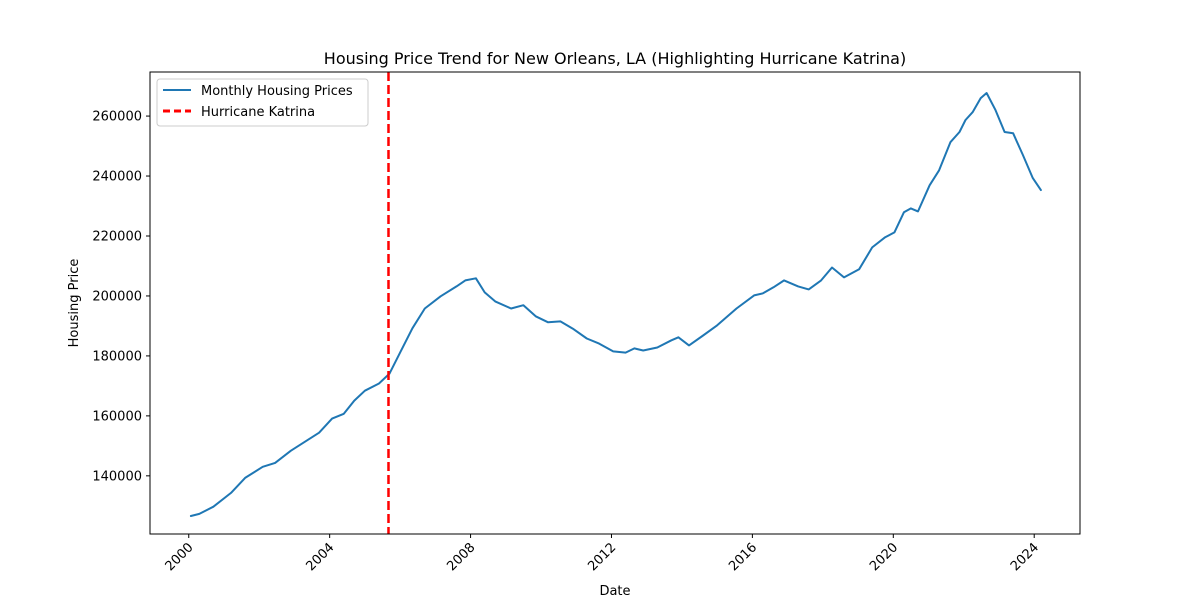 The width and height of the screenshot is (1200, 604). What do you see at coordinates (74, 303) in the screenshot?
I see `y-axis-label: Housing Price` at bounding box center [74, 303].